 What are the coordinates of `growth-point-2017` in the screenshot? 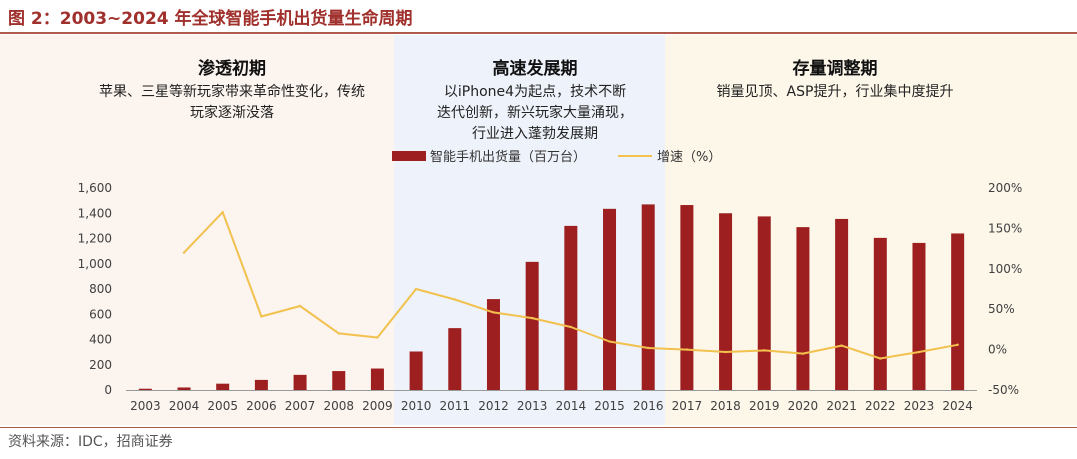 It's located at (687, 349).